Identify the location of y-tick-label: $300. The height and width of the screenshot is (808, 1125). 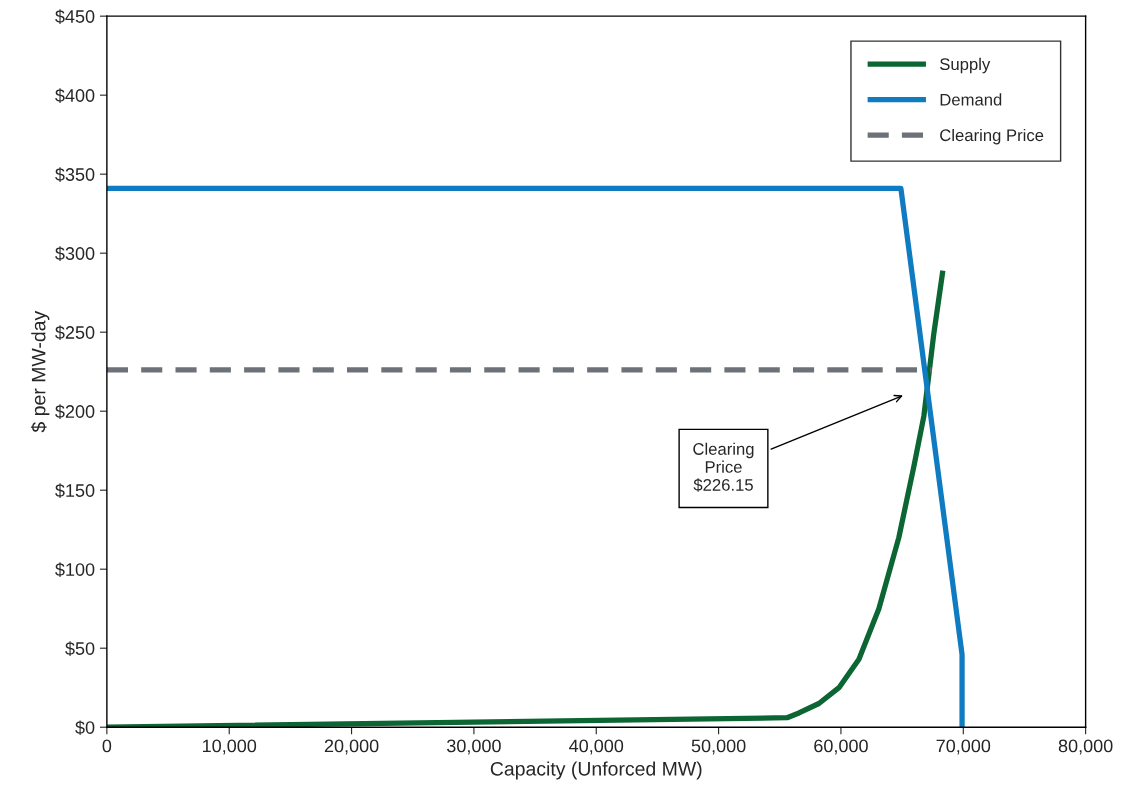
(75, 253).